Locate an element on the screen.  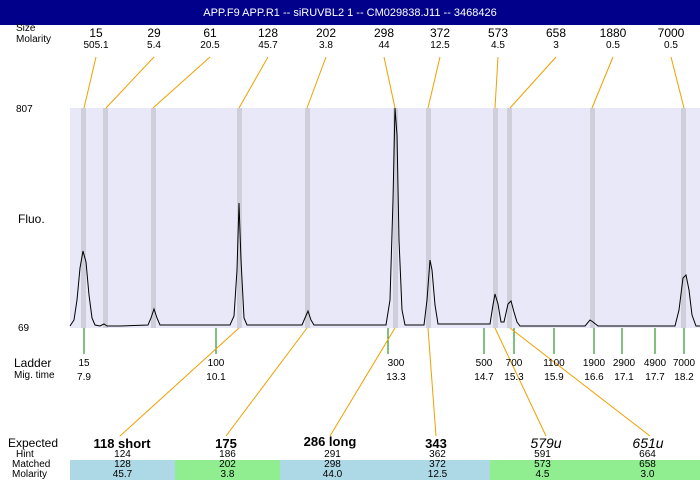
mig-time-label: Mig. time is located at coordinates (34, 375).